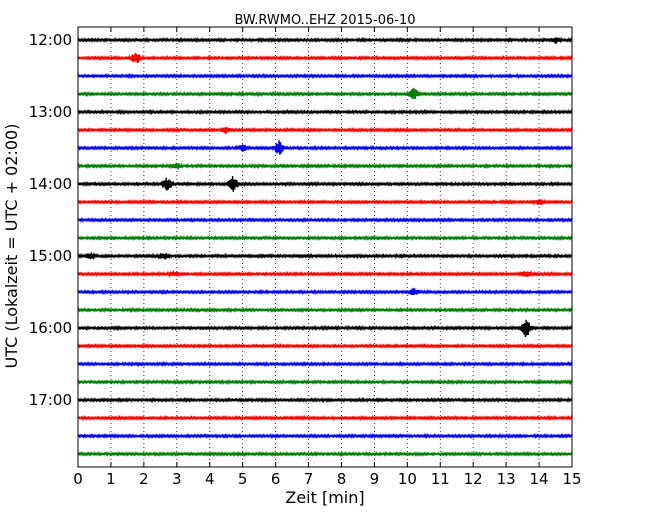  What do you see at coordinates (407, 479) in the screenshot?
I see `x-tick-label: 10` at bounding box center [407, 479].